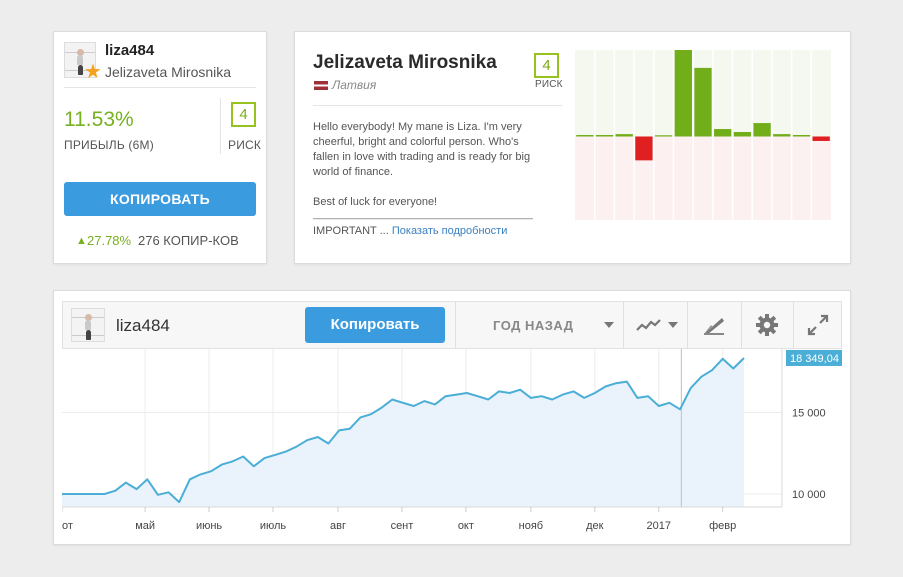  I want to click on line-chart-icon, so click(648, 325).